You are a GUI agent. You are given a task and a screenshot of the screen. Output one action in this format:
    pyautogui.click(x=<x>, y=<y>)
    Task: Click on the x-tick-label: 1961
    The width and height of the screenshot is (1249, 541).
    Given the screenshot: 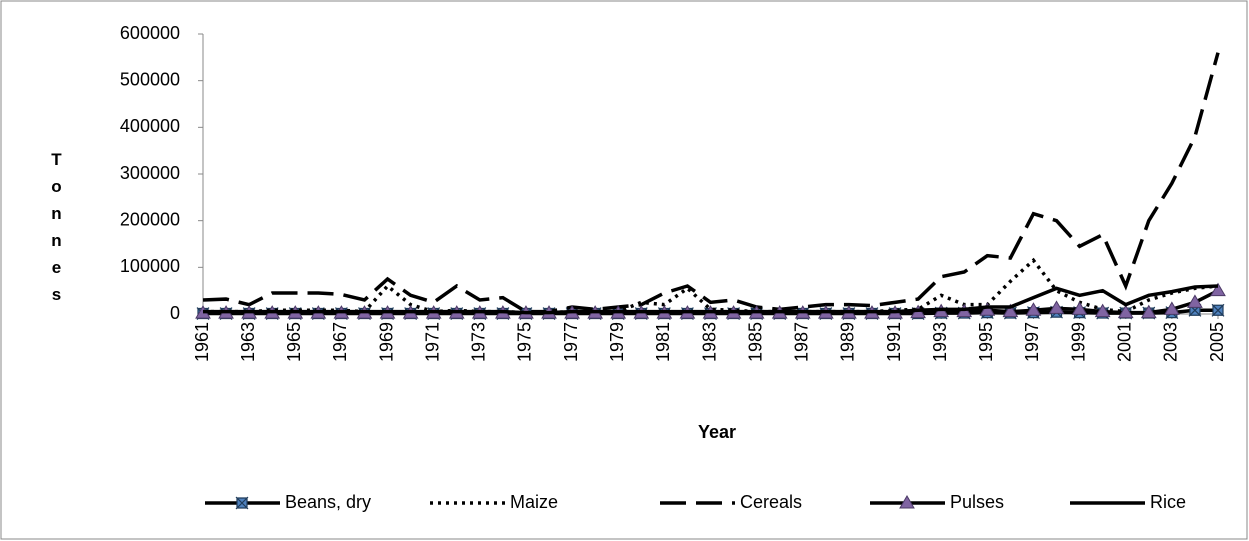 What is the action you would take?
    pyautogui.click(x=202, y=342)
    